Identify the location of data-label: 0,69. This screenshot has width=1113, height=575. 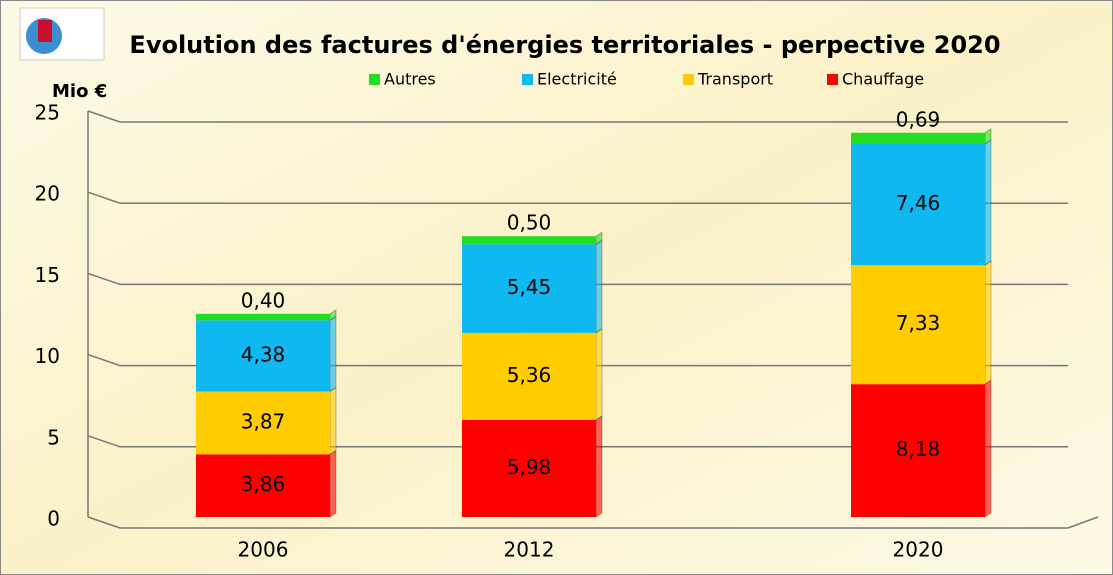
(918, 119).